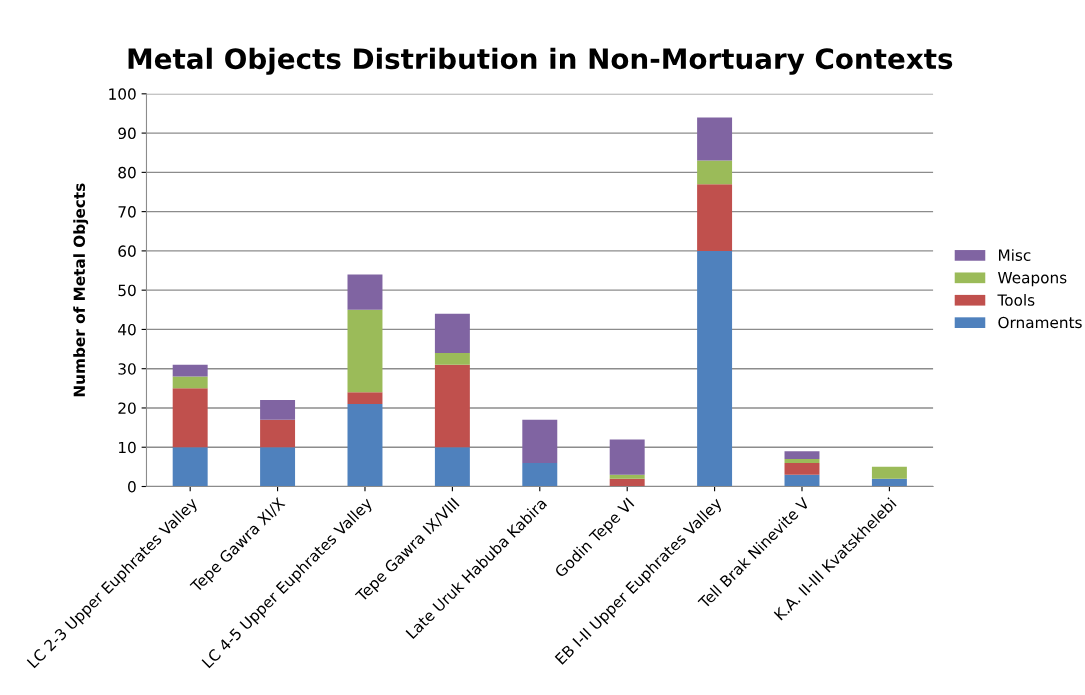  Describe the element at coordinates (127, 369) in the screenshot. I see `y-tick-label: 30` at that location.